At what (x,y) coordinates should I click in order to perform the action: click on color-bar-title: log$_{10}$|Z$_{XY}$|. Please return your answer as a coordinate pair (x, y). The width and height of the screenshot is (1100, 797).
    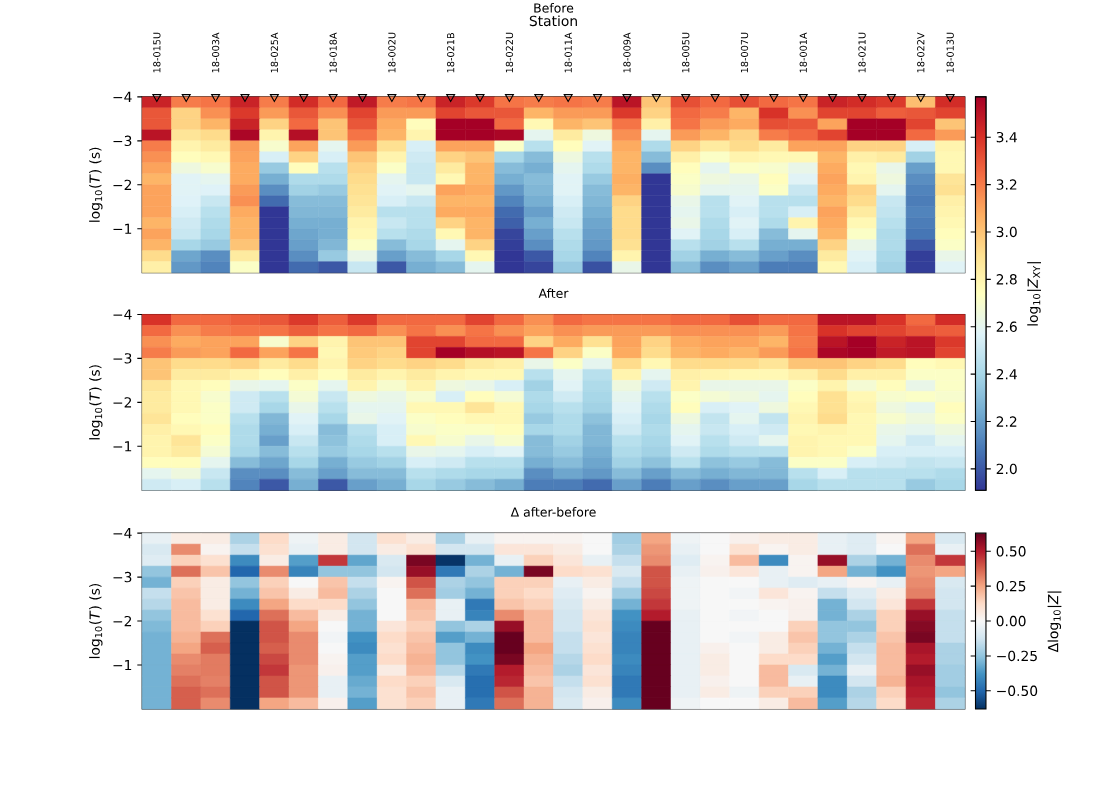
    Looking at the image, I should click on (1034, 294).